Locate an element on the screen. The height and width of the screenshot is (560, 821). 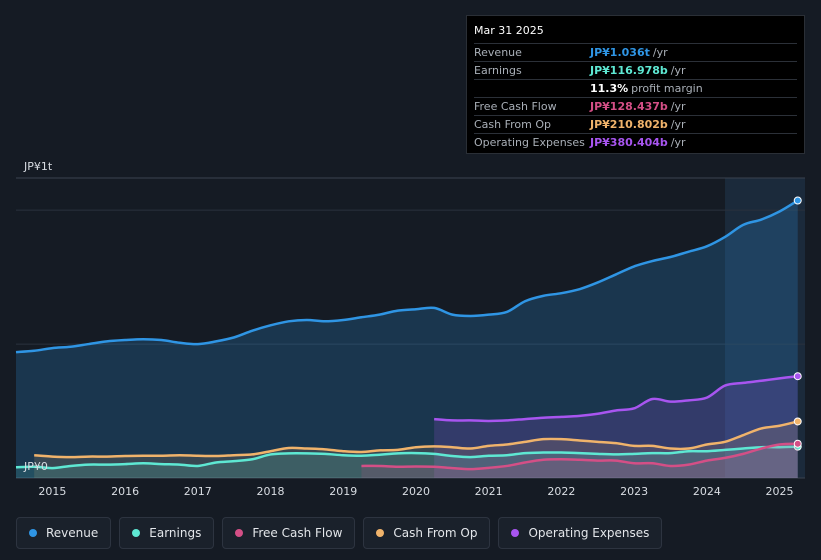
x-tick-label: 2021 is located at coordinates (489, 491).